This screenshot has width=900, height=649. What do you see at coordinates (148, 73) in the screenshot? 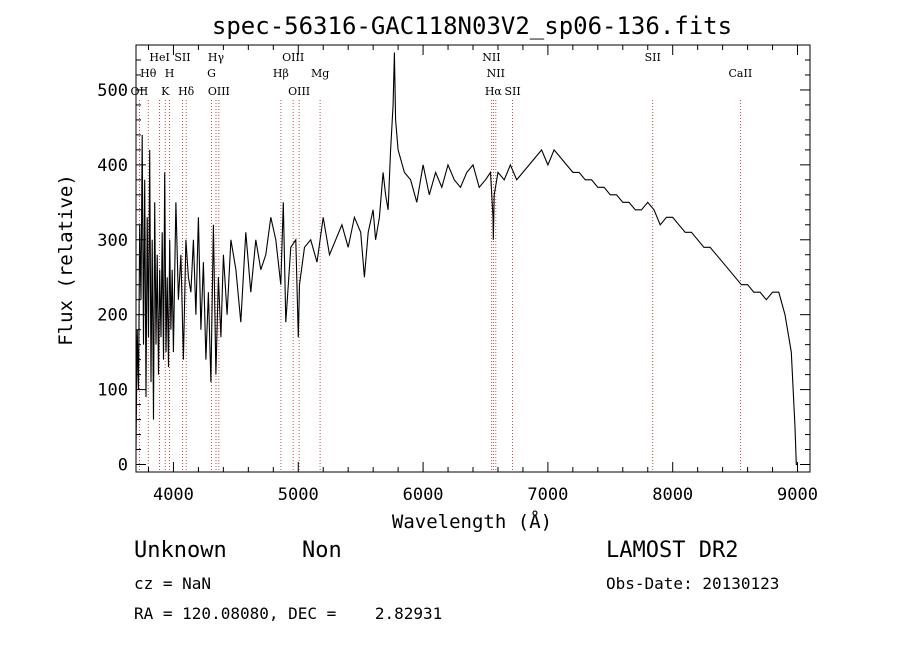
I see `spectral-line-label: Hθ` at bounding box center [148, 73].